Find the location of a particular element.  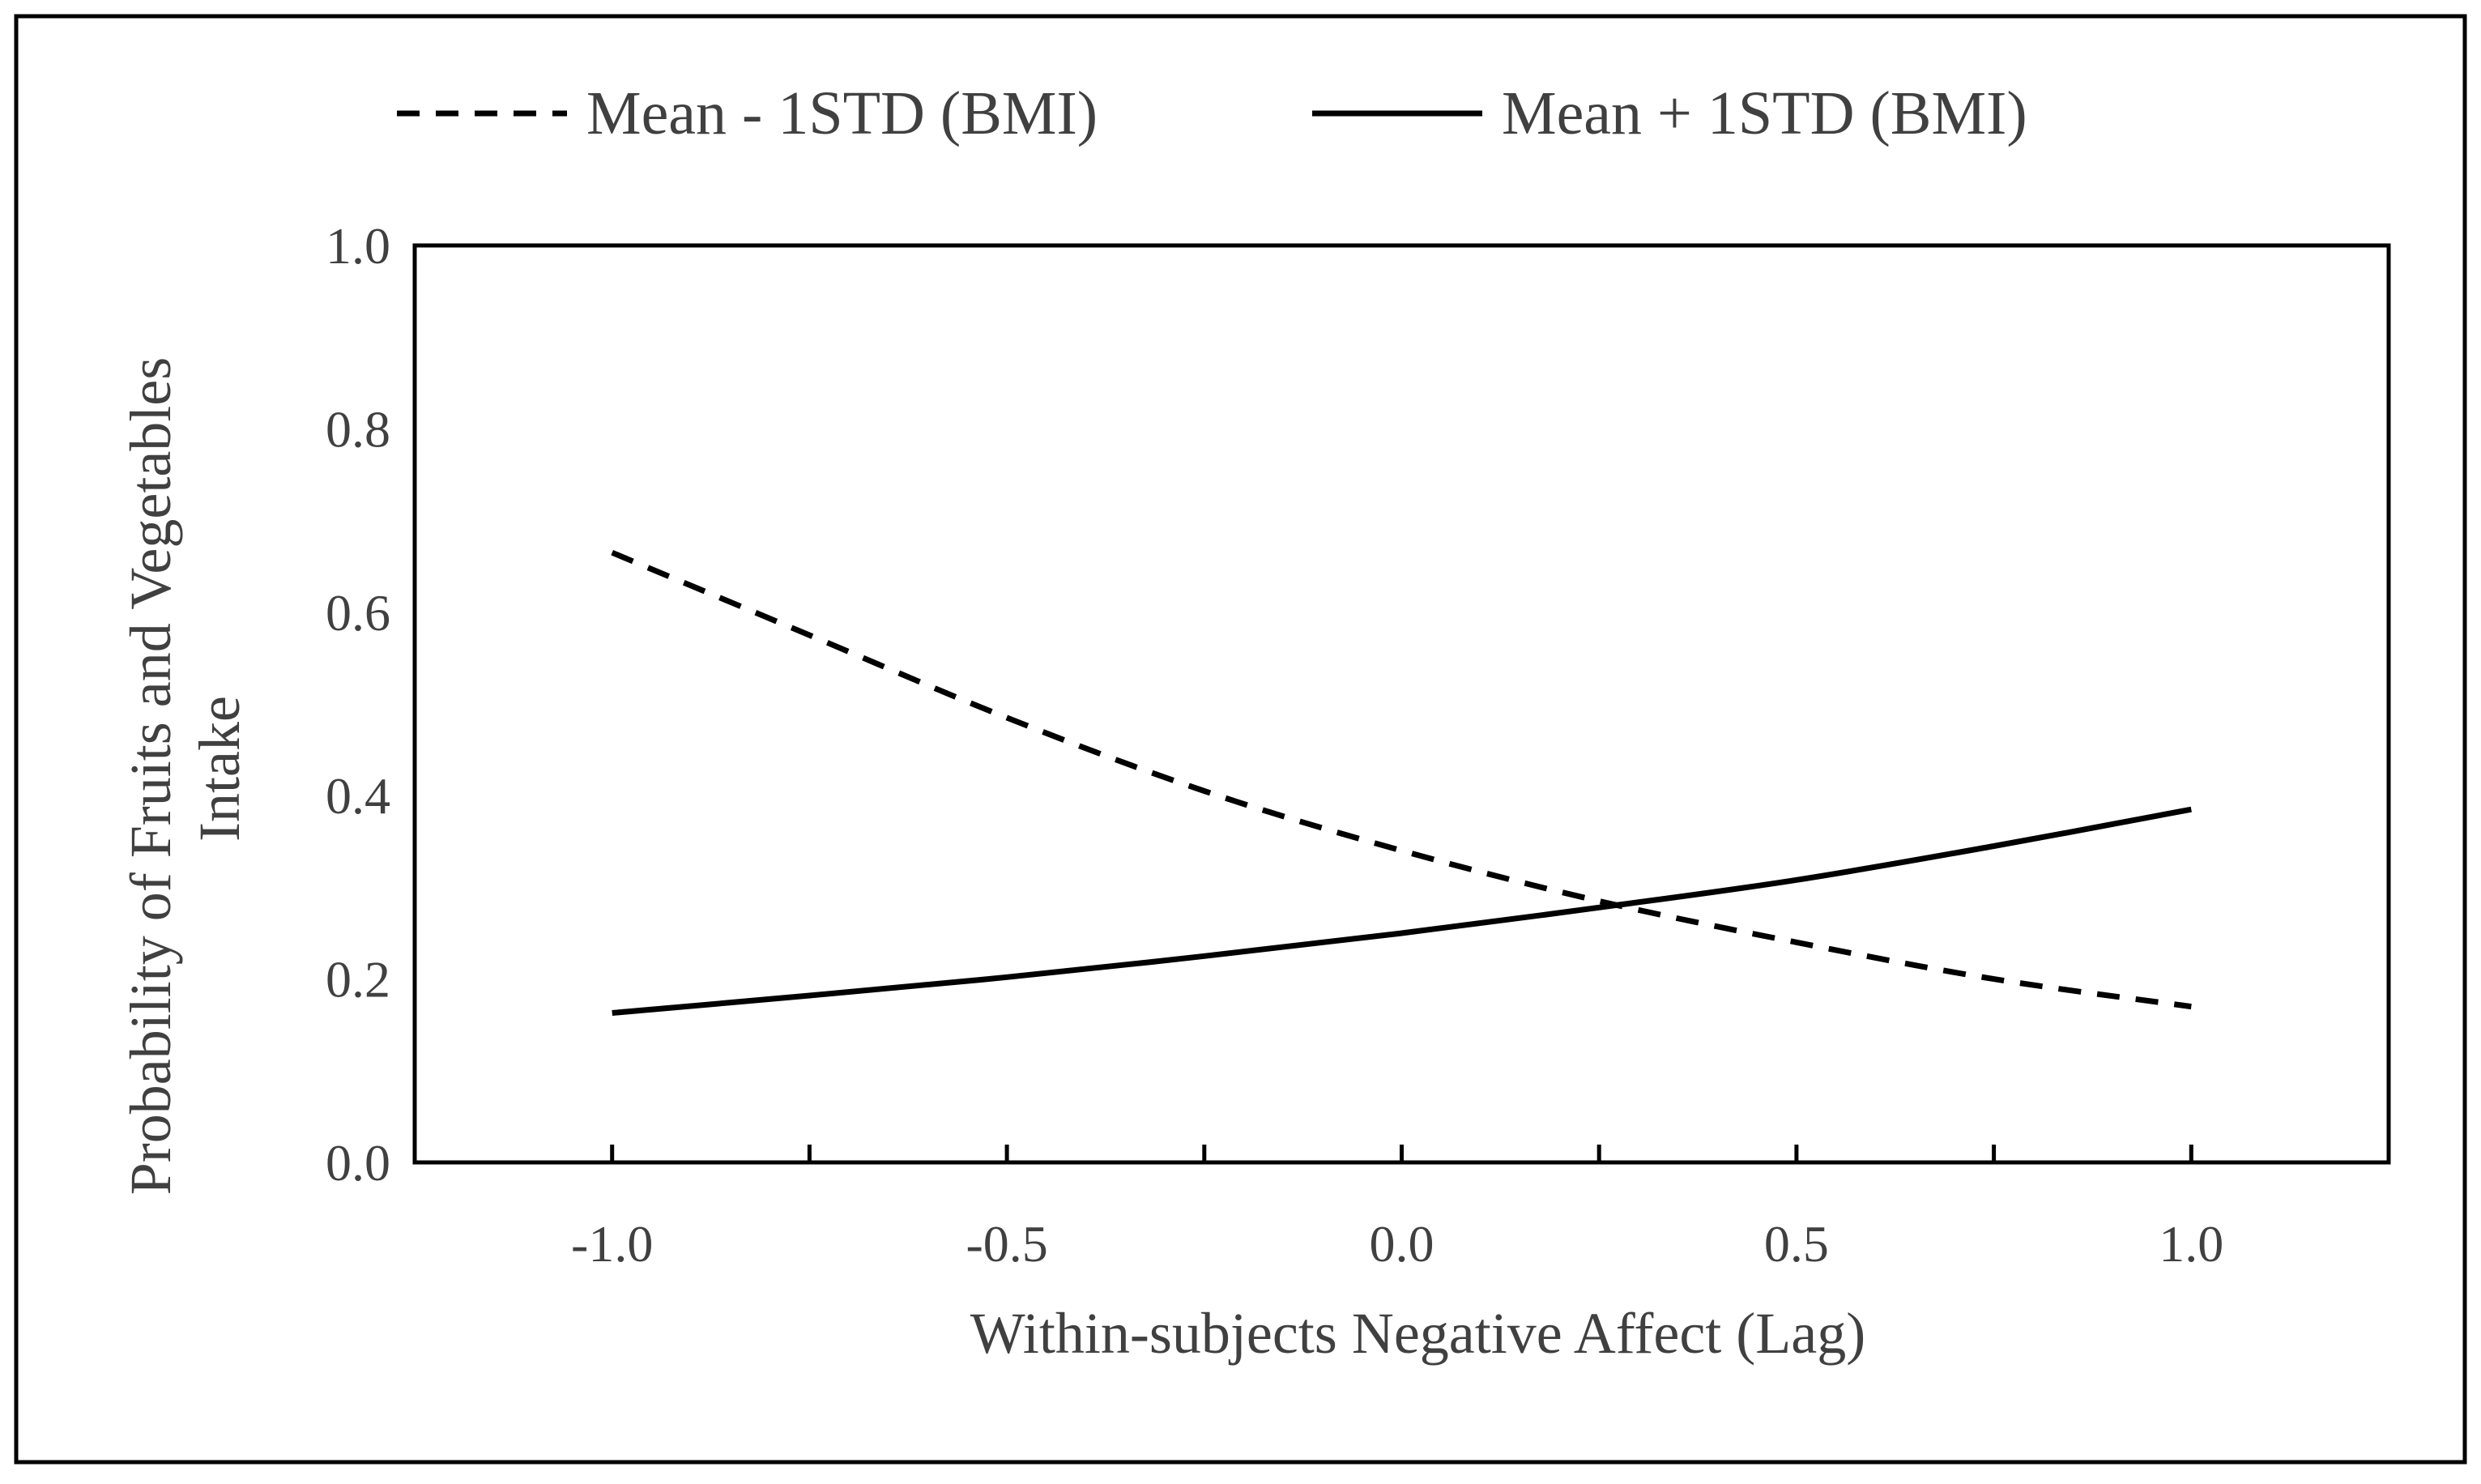

legend: Mean - 1STD (BMI) Mean + 1STD (BMI) is located at coordinates (1212, 113).